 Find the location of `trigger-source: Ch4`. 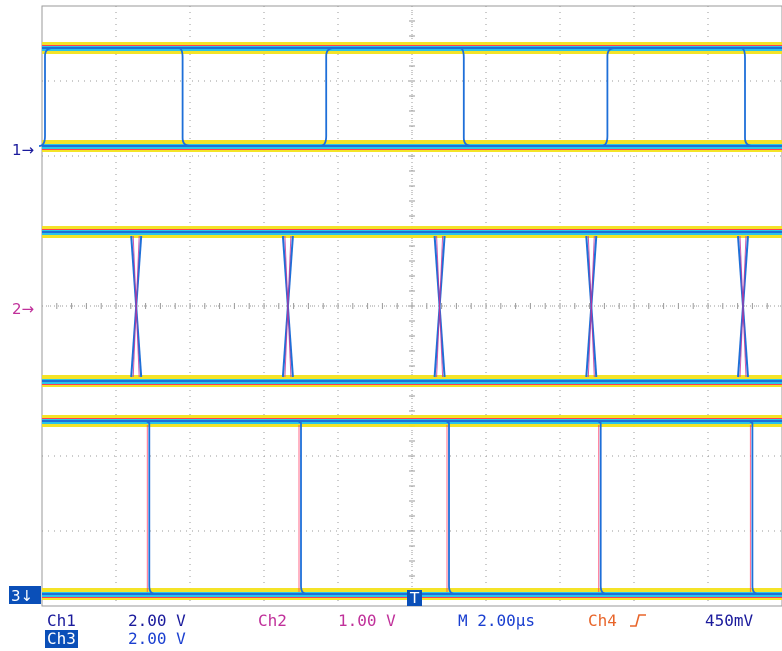

trigger-source: Ch4 is located at coordinates (602, 620).